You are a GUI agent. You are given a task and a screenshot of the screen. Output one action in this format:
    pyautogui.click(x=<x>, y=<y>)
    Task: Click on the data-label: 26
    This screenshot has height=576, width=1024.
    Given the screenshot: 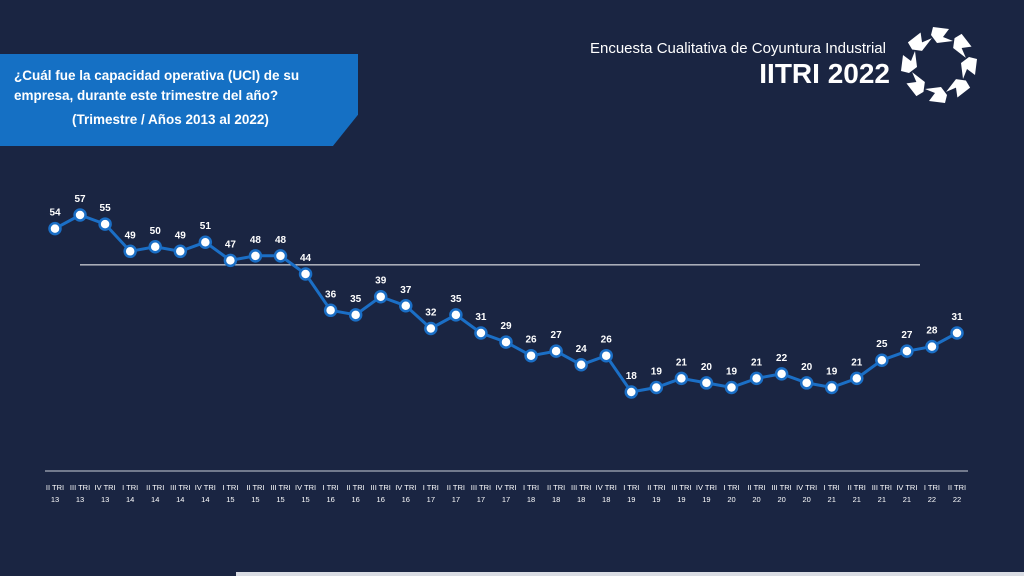 What is the action you would take?
    pyautogui.click(x=607, y=340)
    